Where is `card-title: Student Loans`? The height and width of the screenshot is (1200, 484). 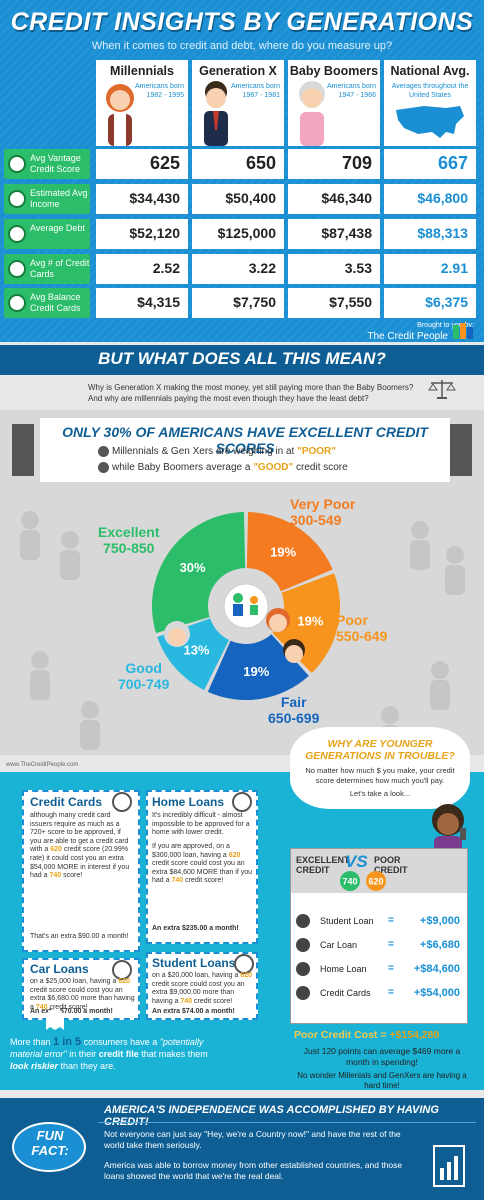 card-title: Student Loans is located at coordinates (194, 963).